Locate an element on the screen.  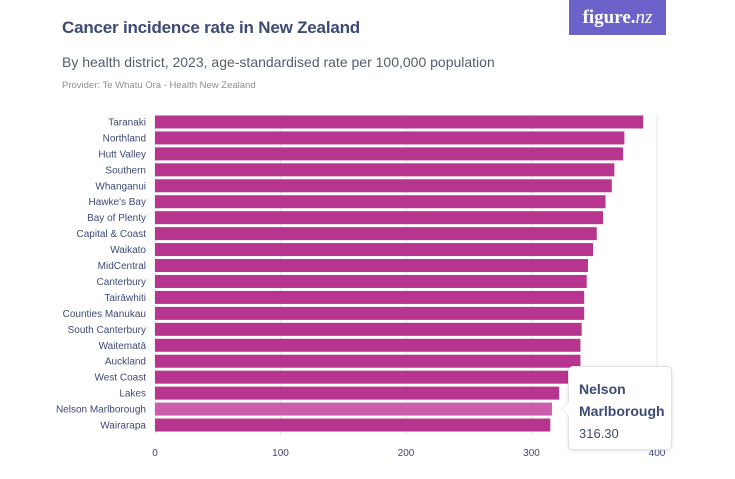
figure-nz-logo: figure. nz is located at coordinates (617, 17).